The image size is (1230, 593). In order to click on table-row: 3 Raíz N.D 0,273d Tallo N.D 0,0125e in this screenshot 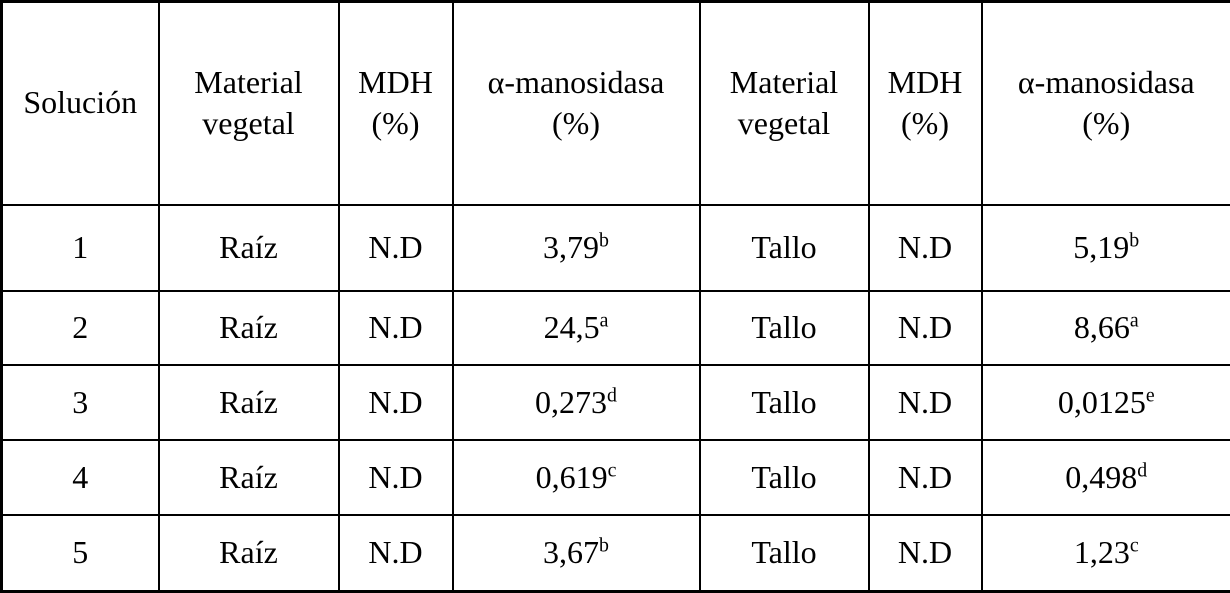, I will do `click(616, 402)`.